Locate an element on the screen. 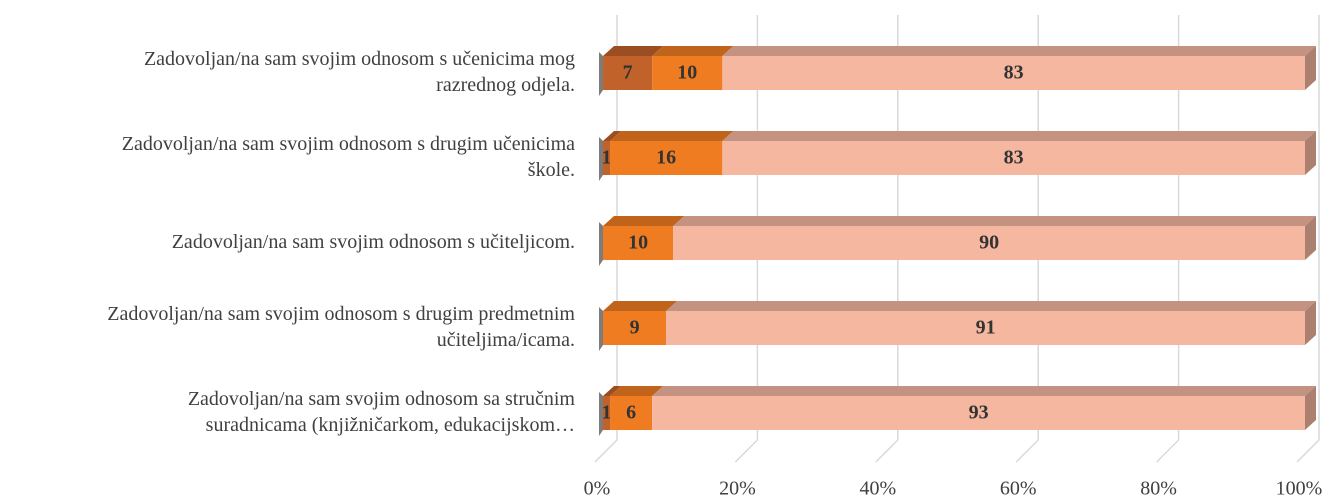  value-label: 9 is located at coordinates (635, 328).